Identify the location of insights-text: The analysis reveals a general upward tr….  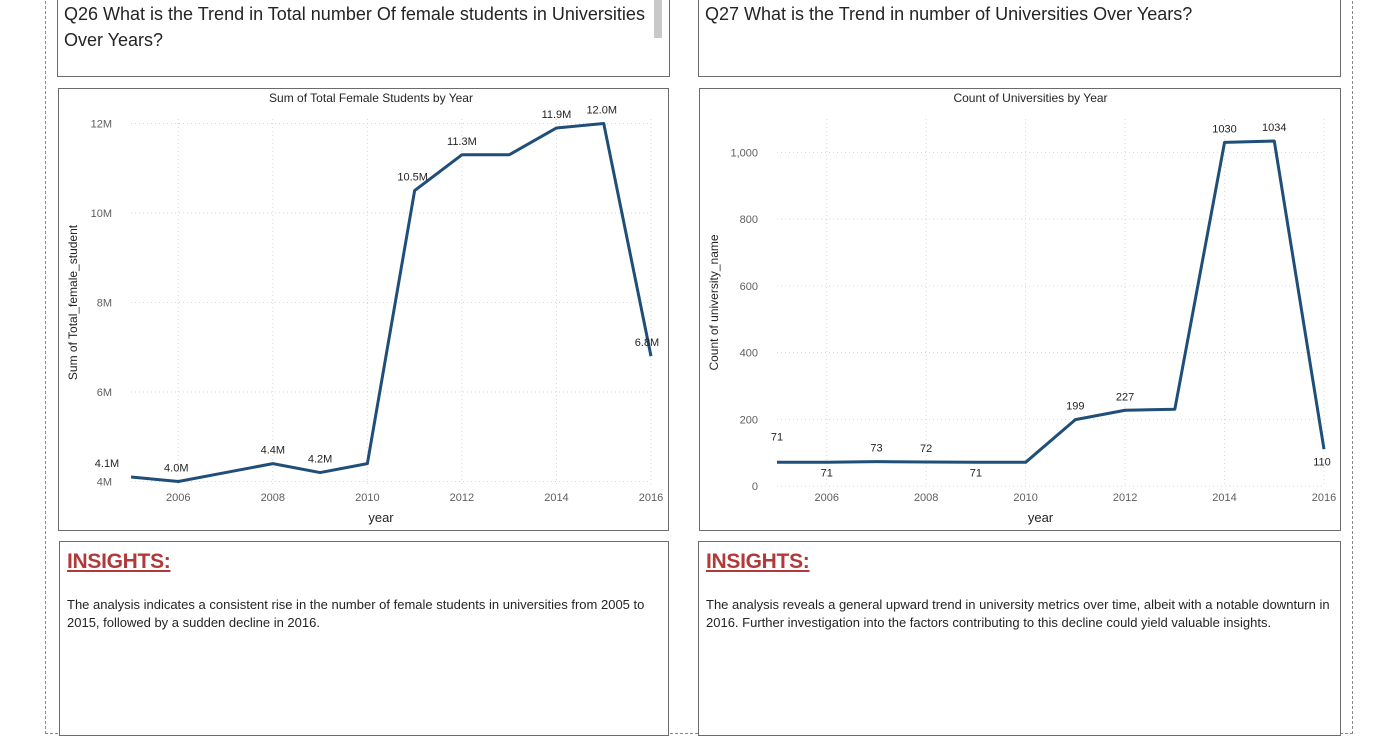
(1018, 613).